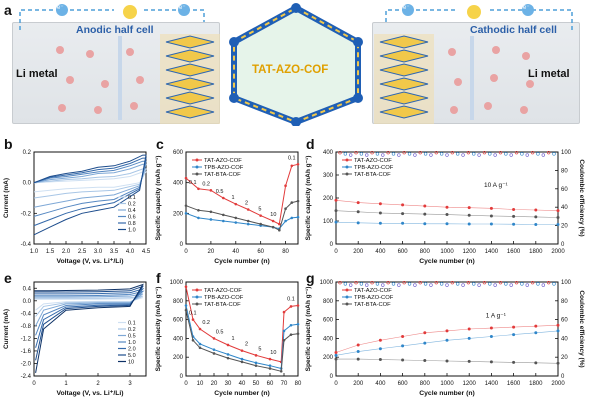 This screenshot has width=591, height=402. I want to click on panel-f-rate-label: 0.1, so click(291, 300).